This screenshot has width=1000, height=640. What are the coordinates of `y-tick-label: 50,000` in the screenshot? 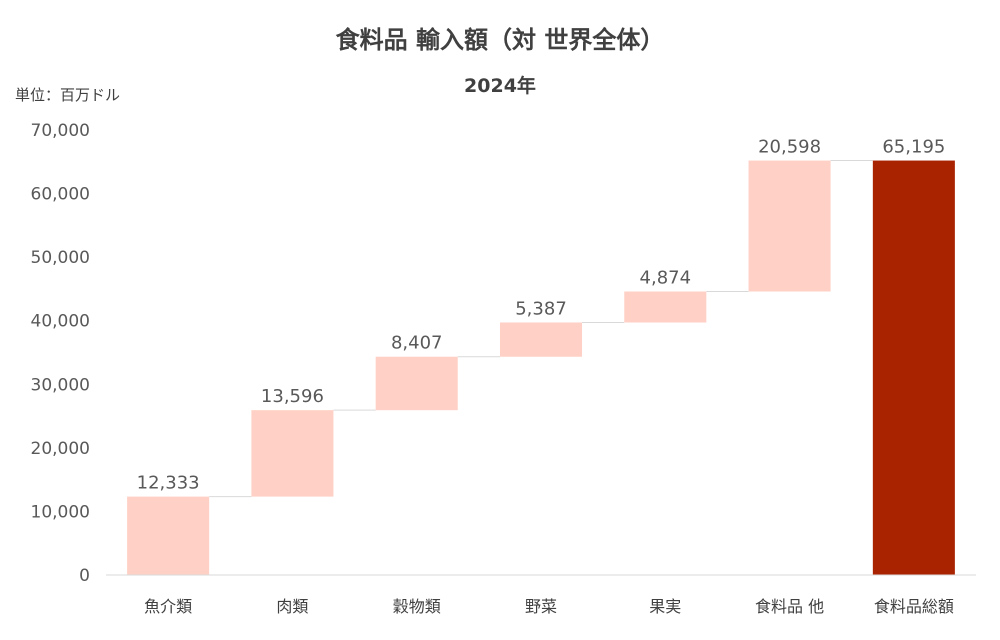 It's located at (60, 258).